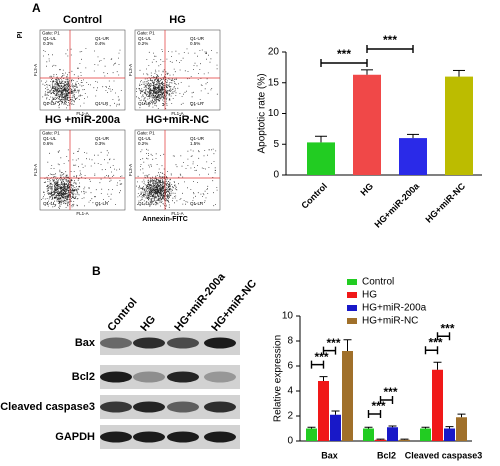 The width and height of the screenshot is (500, 466). Describe the element at coordinates (444, 455) in the screenshot. I see `x-tick-label: Cleaved caspase3` at that location.